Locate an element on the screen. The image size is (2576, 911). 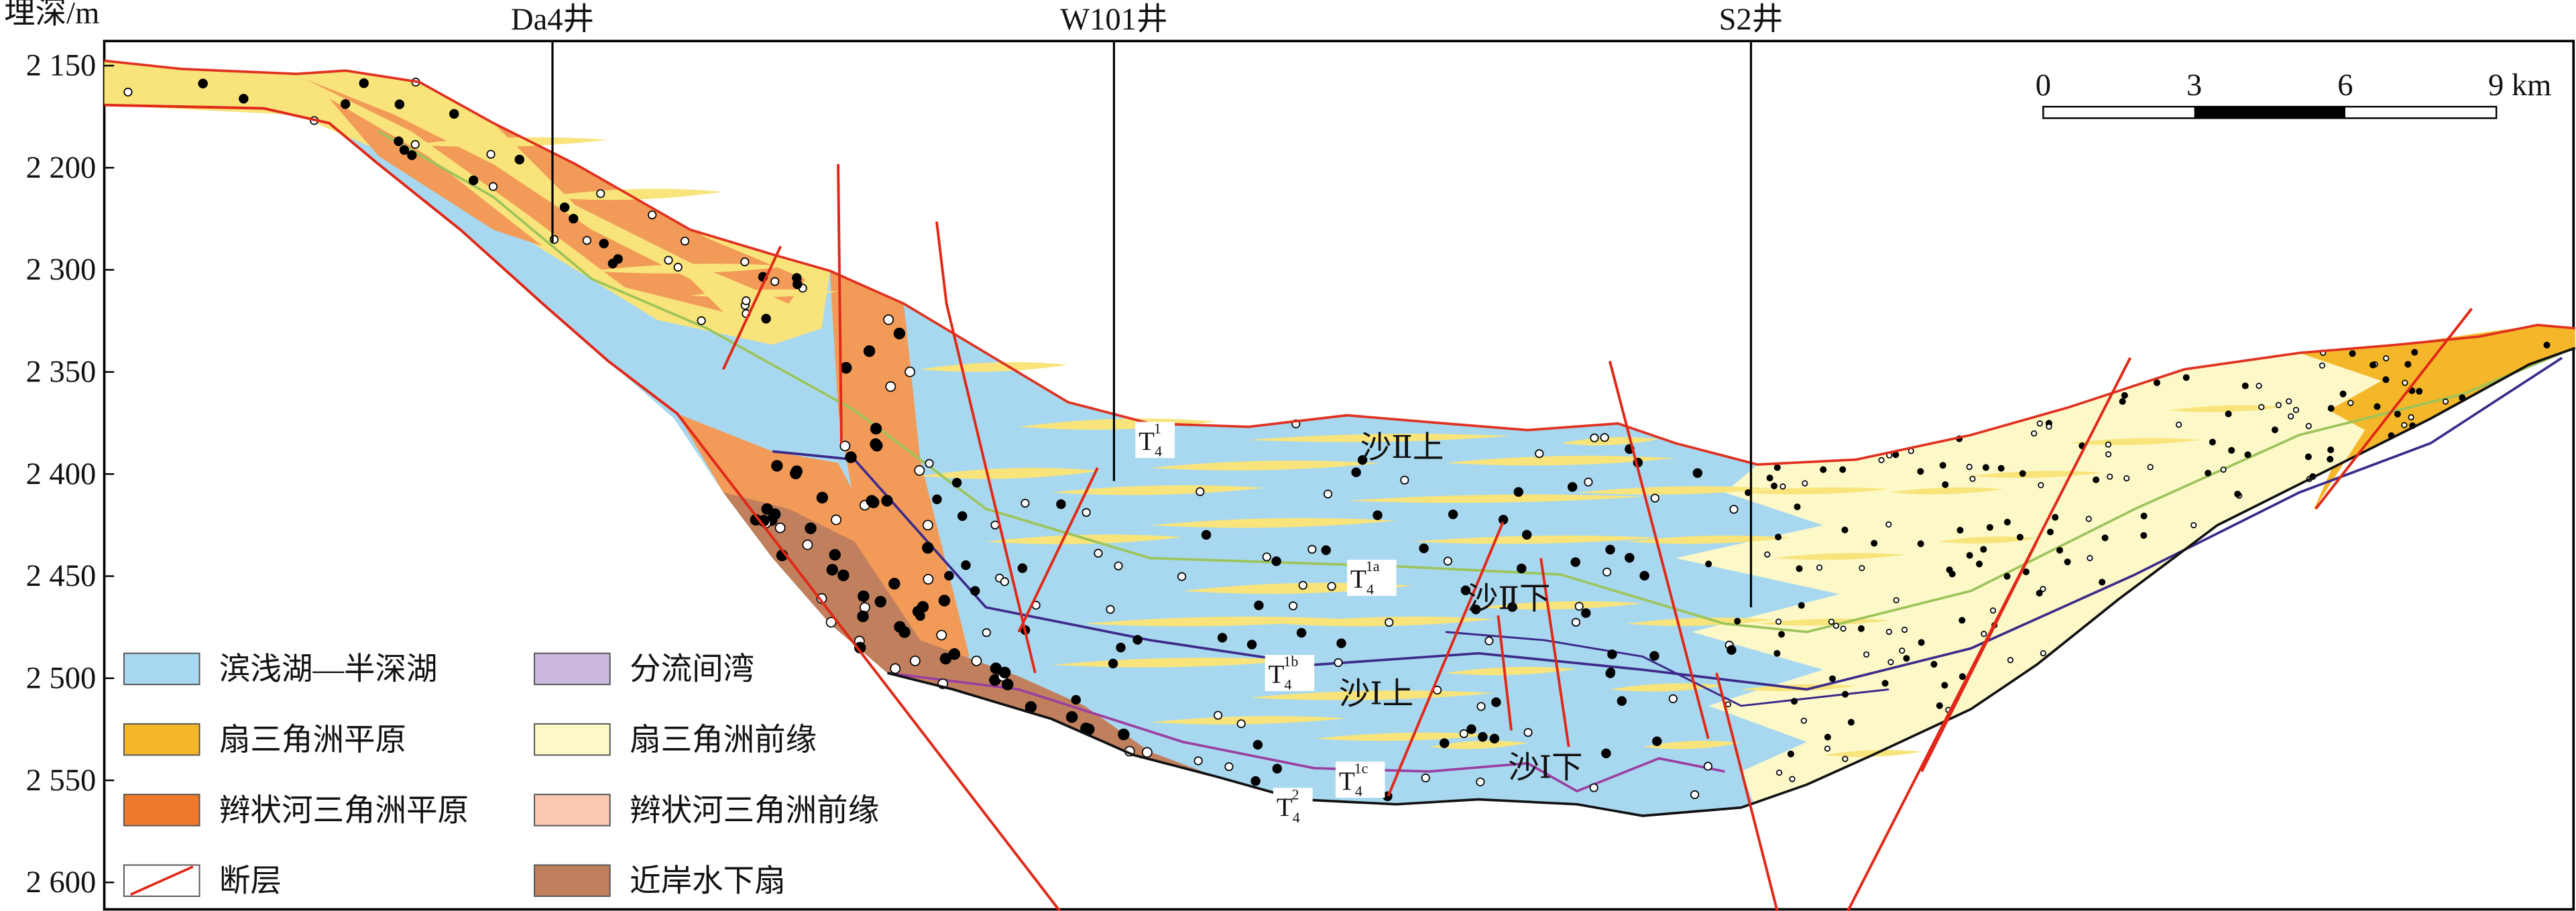
braided-delta-plain is located at coordinates (555, 195).